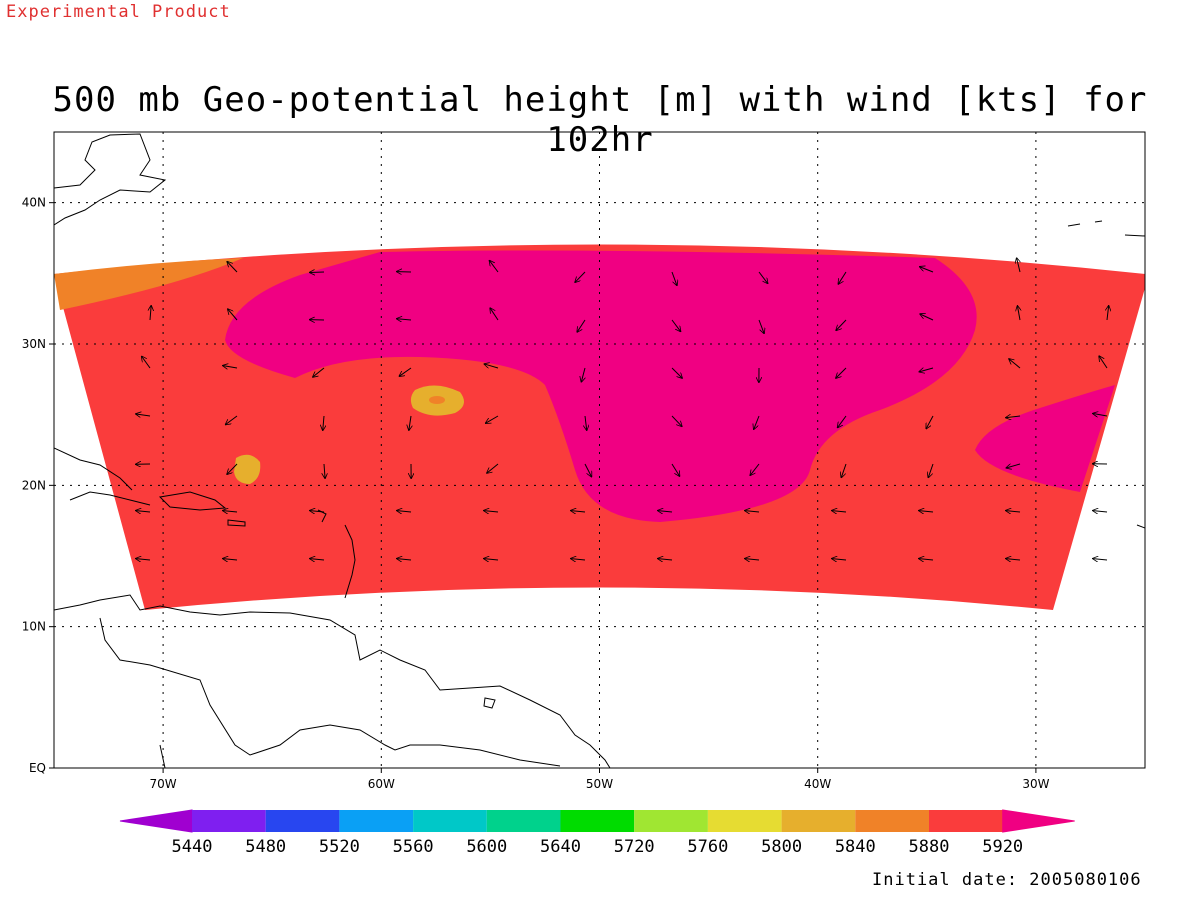 This screenshot has height=900, width=1200. I want to click on lon-tick-label: 40W, so click(817, 784).